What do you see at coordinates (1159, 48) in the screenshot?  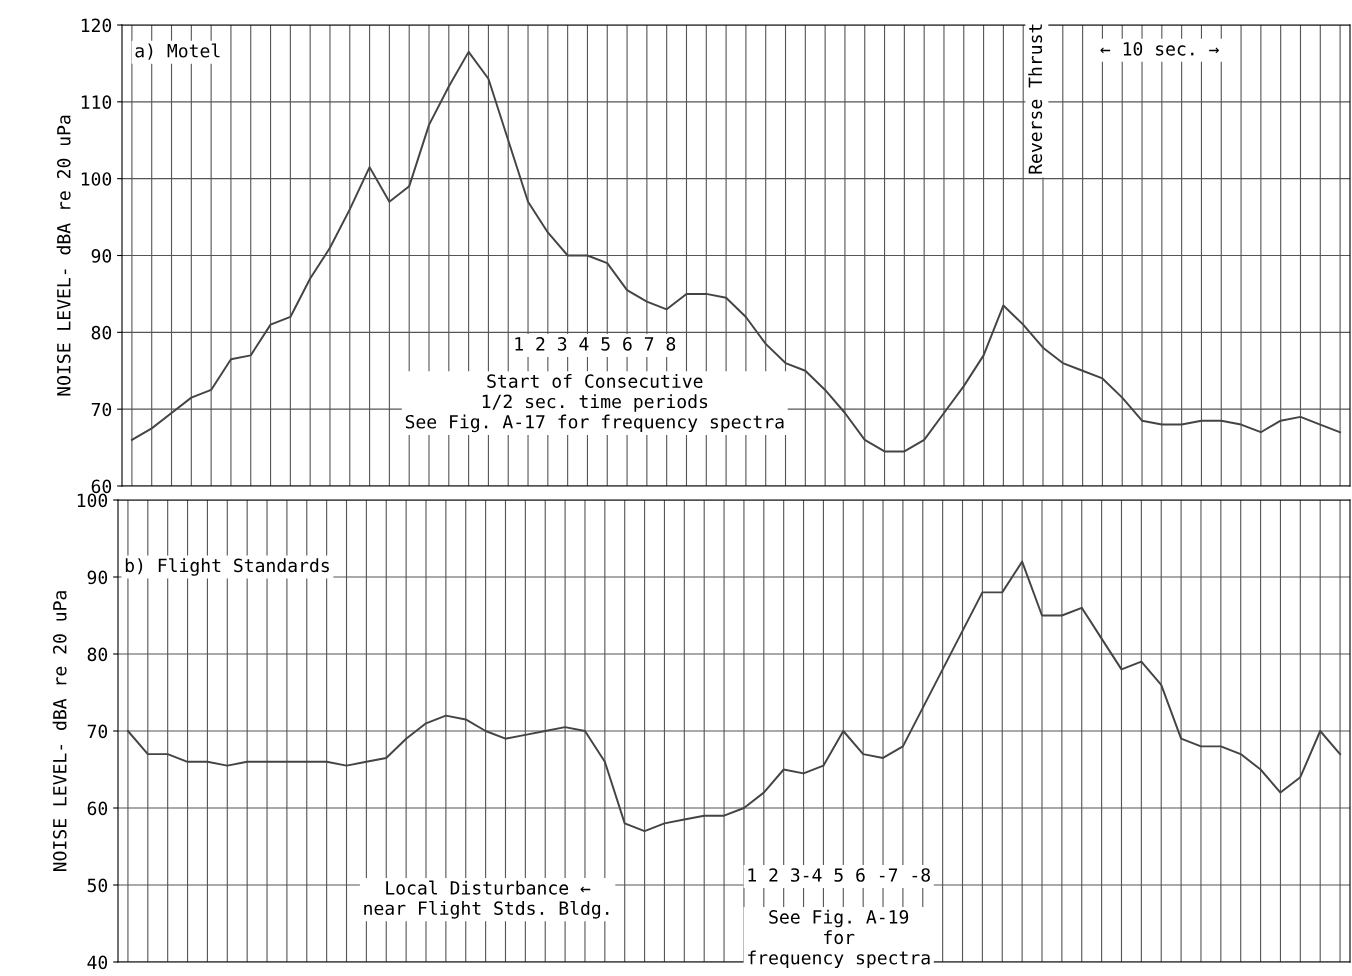 I see `annotation: ← 10 sec. →` at bounding box center [1159, 48].